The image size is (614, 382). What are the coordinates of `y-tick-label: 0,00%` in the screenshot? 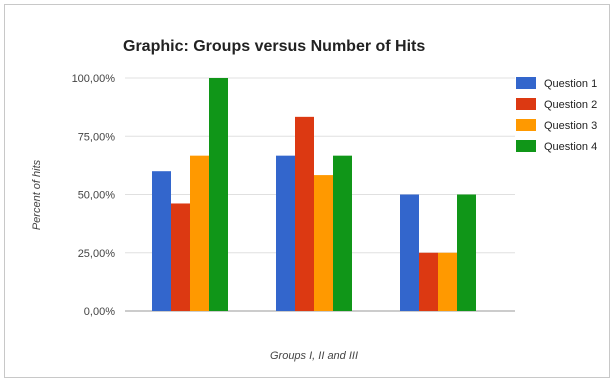 It's located at (99, 312).